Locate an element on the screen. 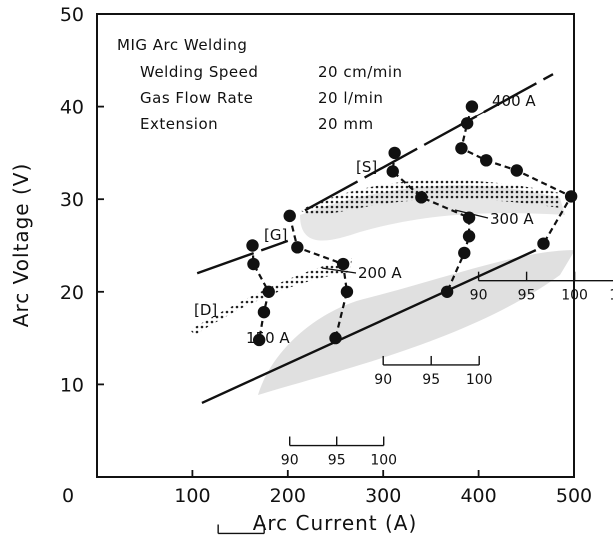 Image resolution: width=613 pixels, height=540 pixels. info-label-gas: Gas Flow Rate is located at coordinates (196, 98).